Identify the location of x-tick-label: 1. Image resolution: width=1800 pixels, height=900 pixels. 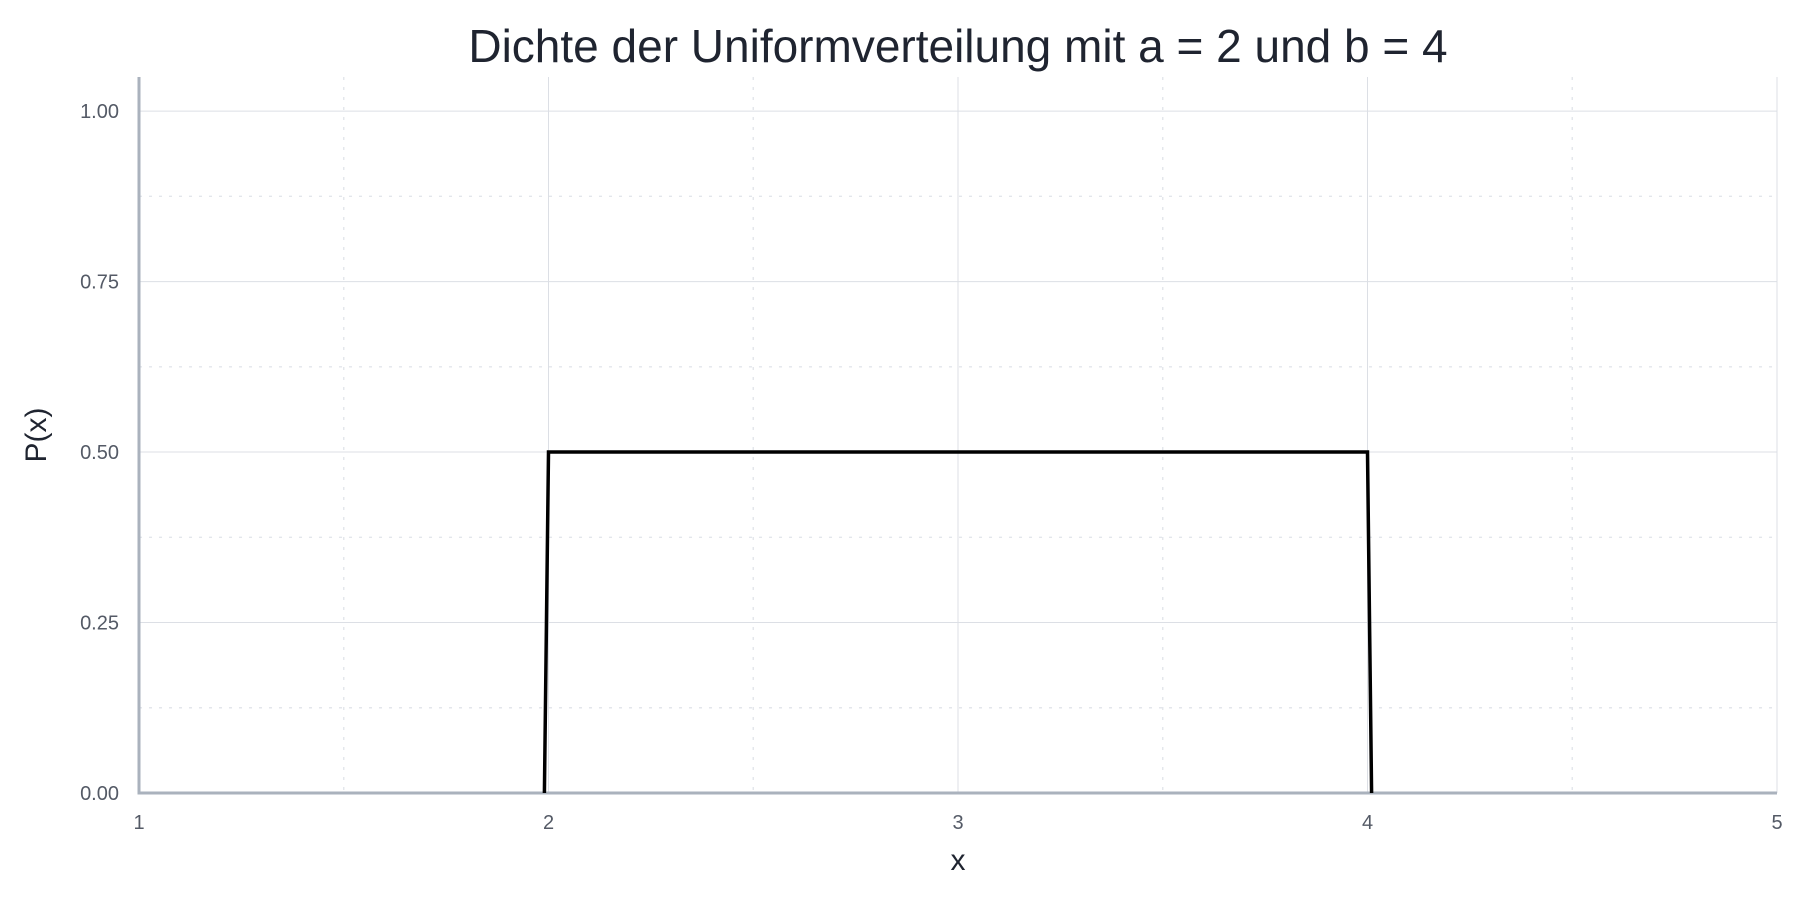
(138, 823).